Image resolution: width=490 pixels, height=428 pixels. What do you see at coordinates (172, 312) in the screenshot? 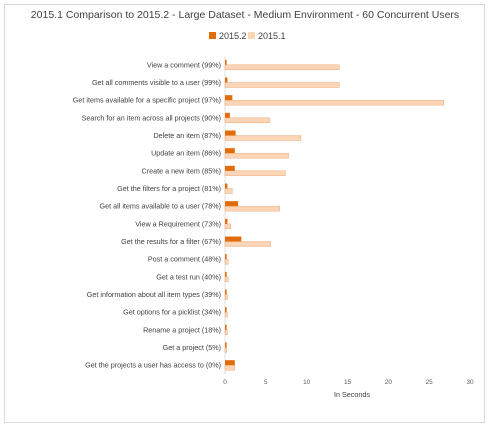
I see `category-label: Get options for a picklist (34%)` at bounding box center [172, 312].